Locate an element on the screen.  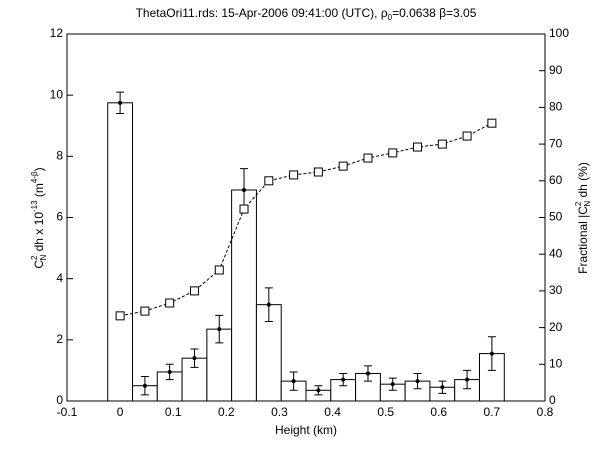
y-label-part: C is located at coordinates (39, 264).